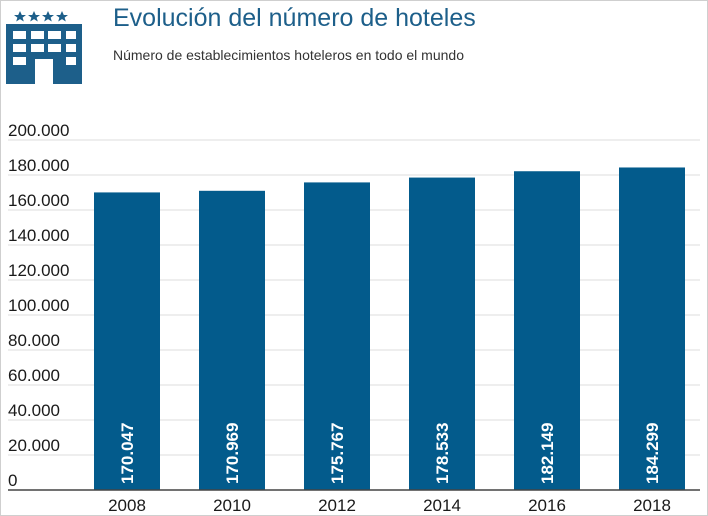 Image resolution: width=708 pixels, height=516 pixels. What do you see at coordinates (38, 305) in the screenshot?
I see `y-tick-label: 100.000` at bounding box center [38, 305].